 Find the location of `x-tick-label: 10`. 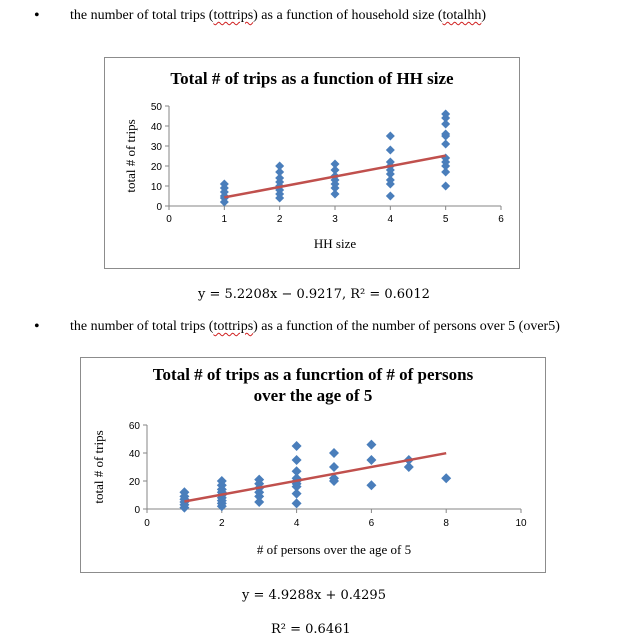

x-tick-label: 10 is located at coordinates (521, 523).